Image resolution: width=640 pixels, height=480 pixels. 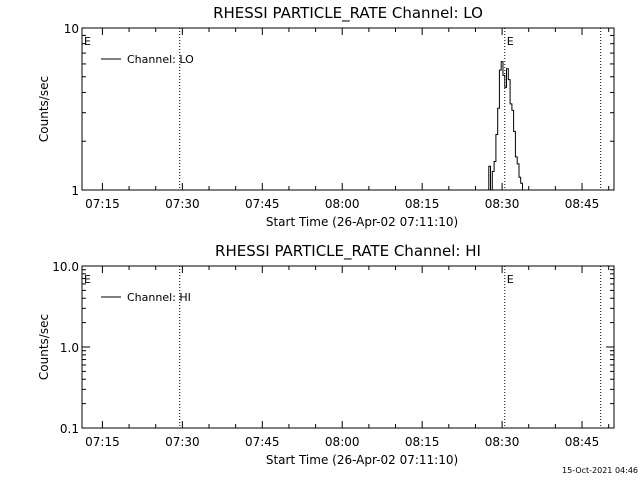 I want to click on chart2-title: RHESSI PARTICLE_RATE Channel: HI, so click(x=348, y=251).